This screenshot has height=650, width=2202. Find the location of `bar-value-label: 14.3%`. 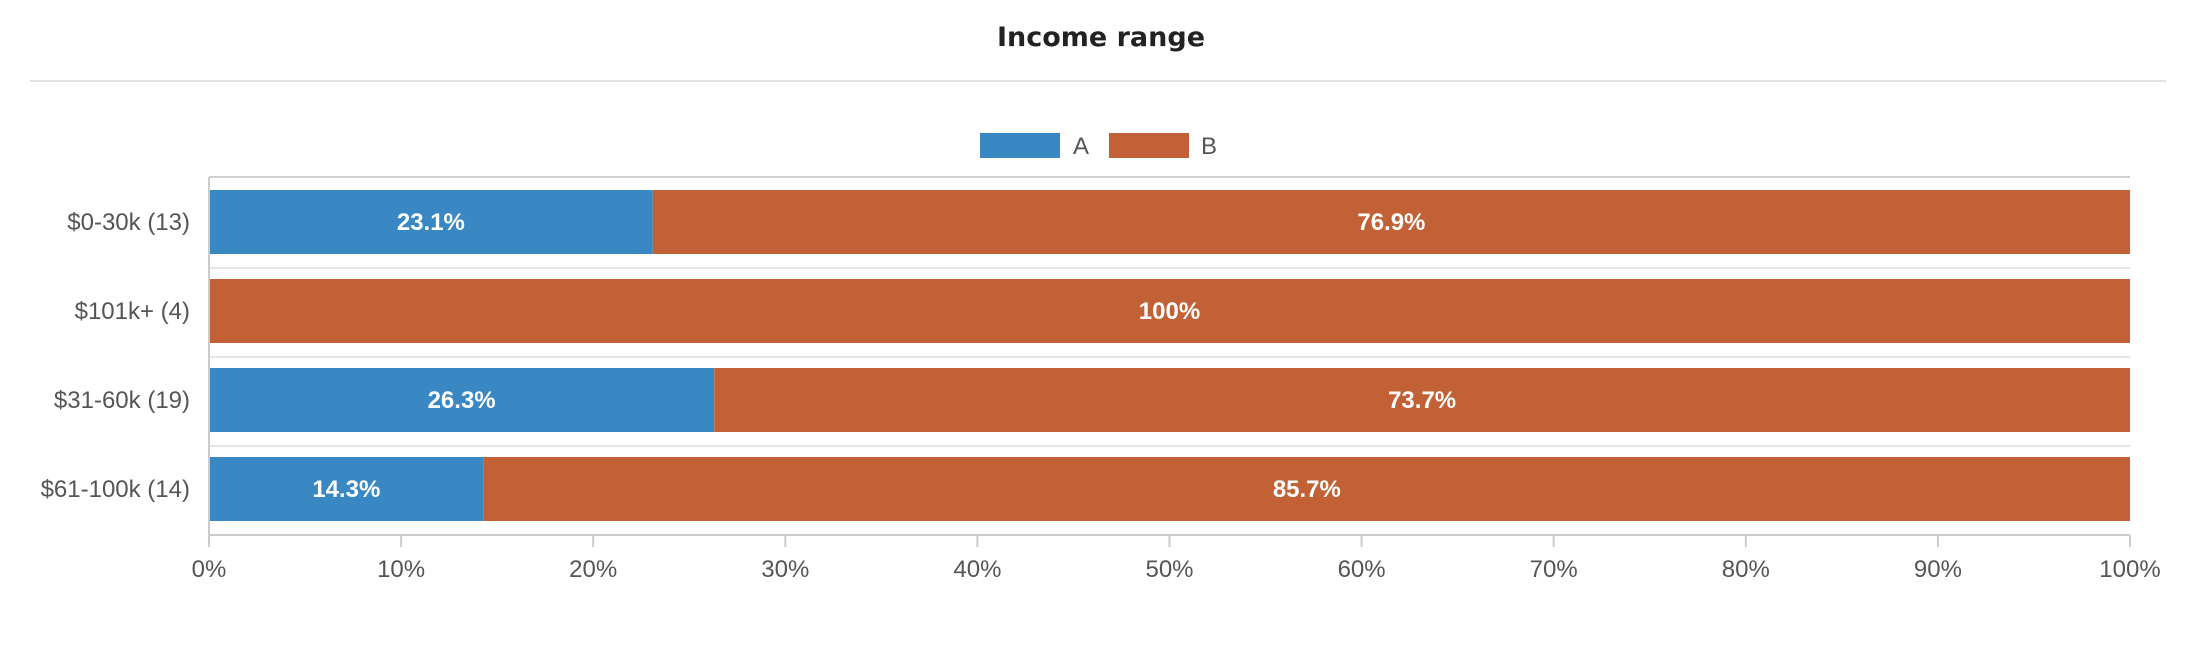

bar-value-label: 14.3% is located at coordinates (346, 489).